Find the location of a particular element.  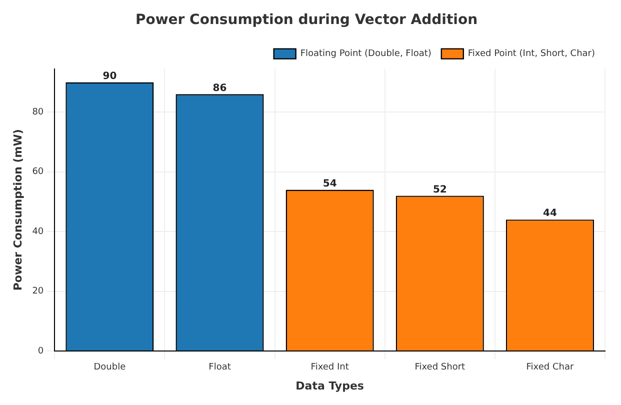

data-label: 54 is located at coordinates (329, 184).